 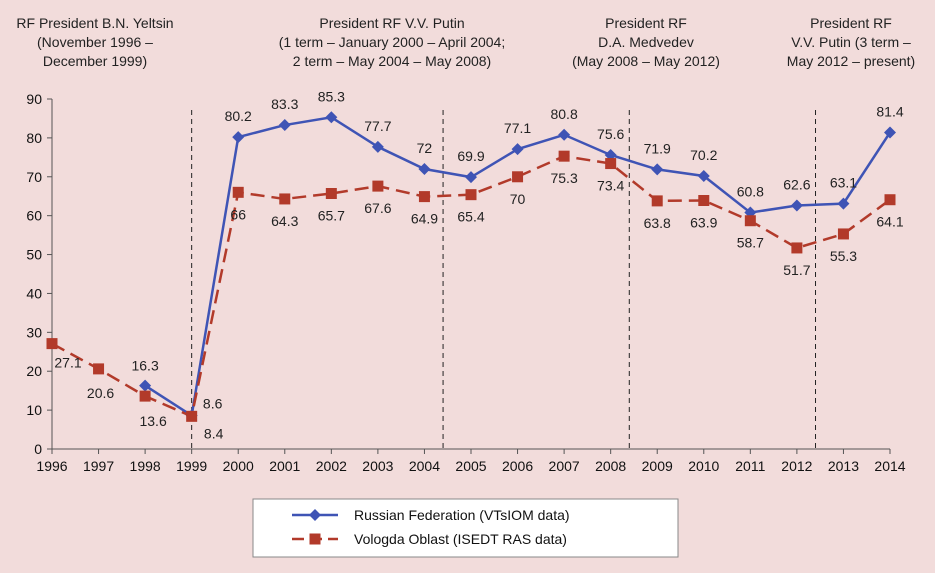 I want to click on data-label: 75.6, so click(x=610, y=134).